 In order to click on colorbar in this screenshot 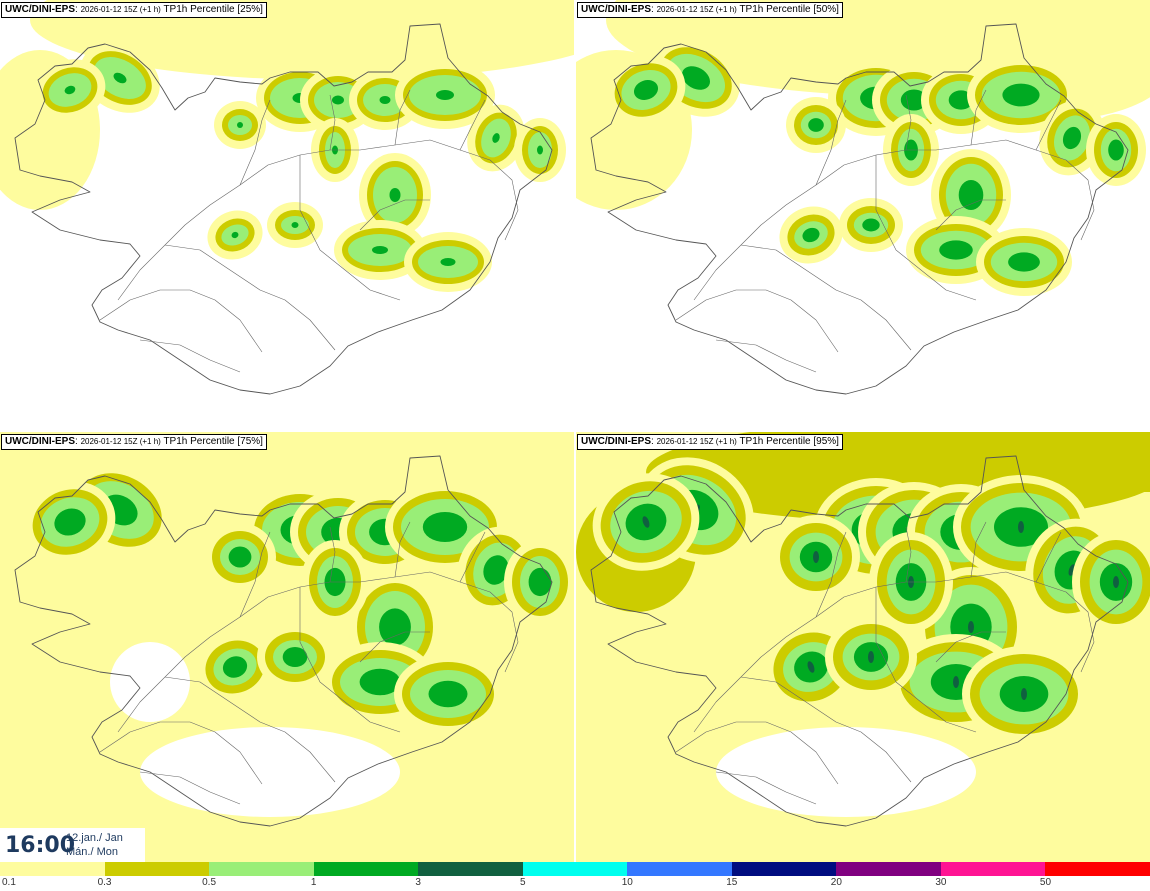, I will do `click(575, 869)`.